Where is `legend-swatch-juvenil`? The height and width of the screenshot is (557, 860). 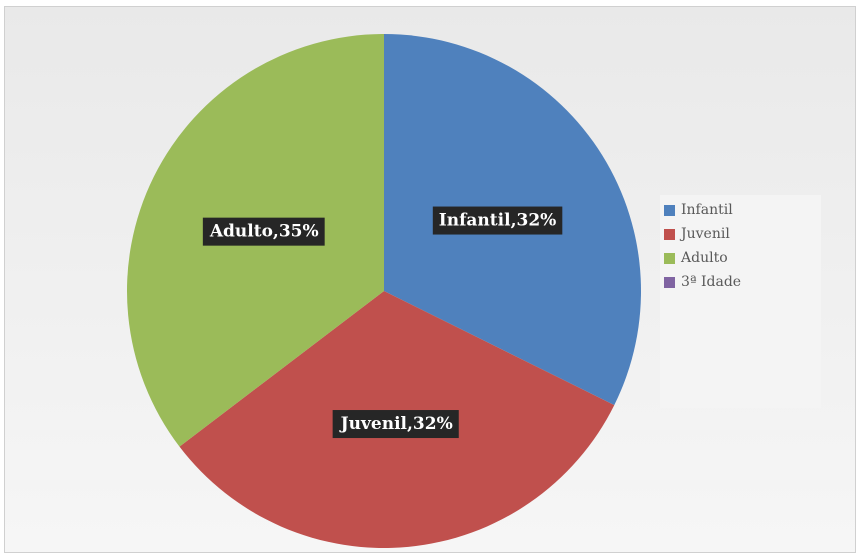
legend-swatch-juvenil is located at coordinates (669, 234).